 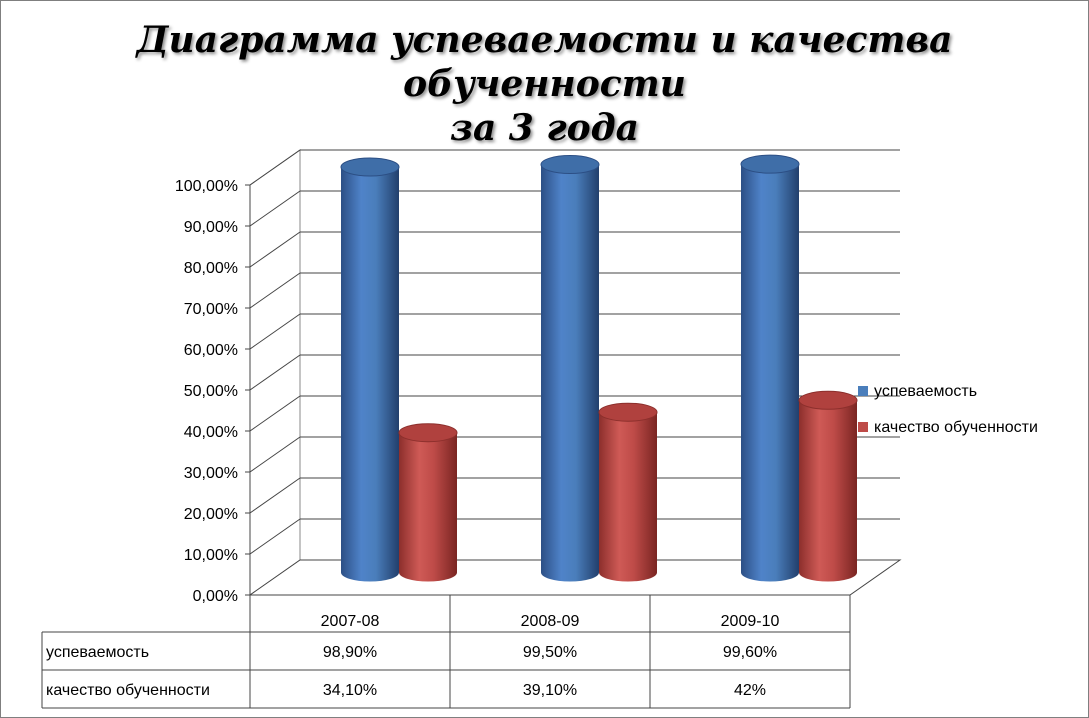 What do you see at coordinates (550, 621) in the screenshot?
I see `x-tick-label: 2008-09` at bounding box center [550, 621].